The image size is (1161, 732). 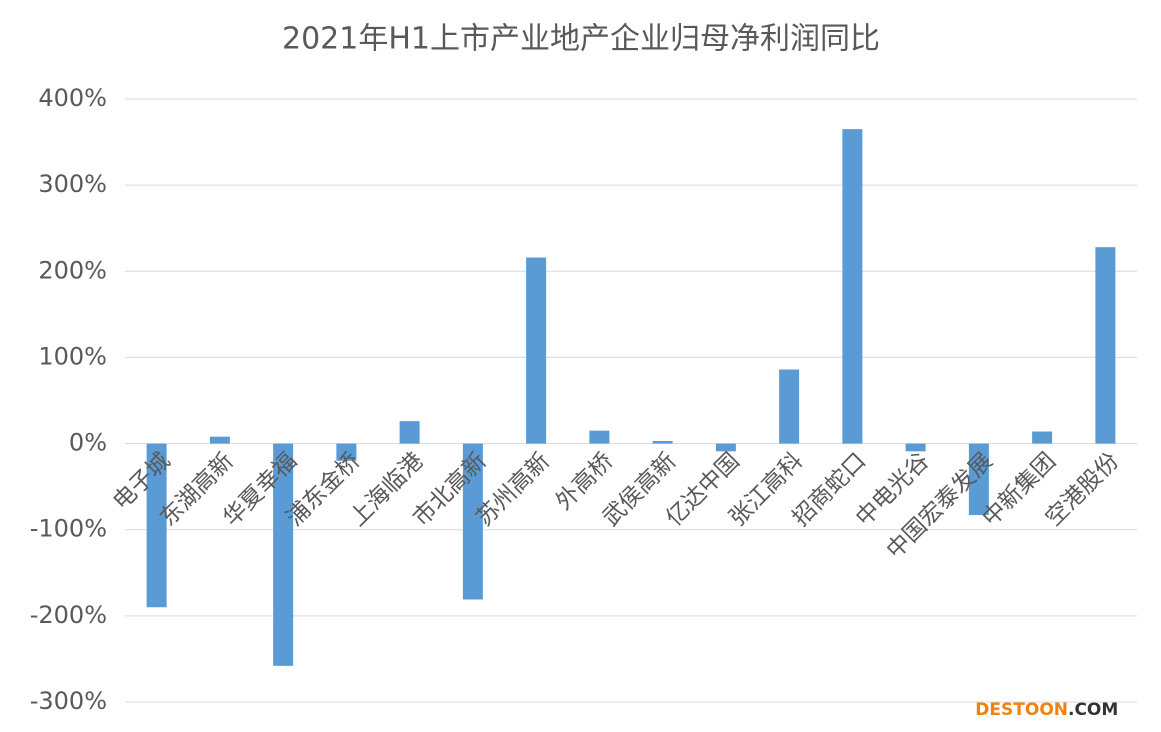 I want to click on y-tick-label: 0%, so click(x=88, y=443).